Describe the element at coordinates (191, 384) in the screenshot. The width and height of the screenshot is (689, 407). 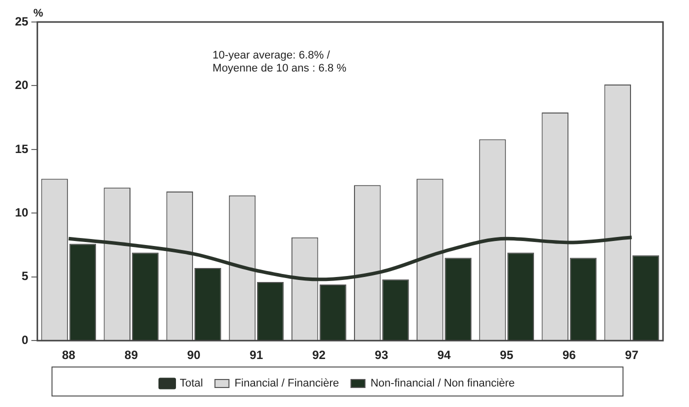
I see `legend-label: Total` at that location.